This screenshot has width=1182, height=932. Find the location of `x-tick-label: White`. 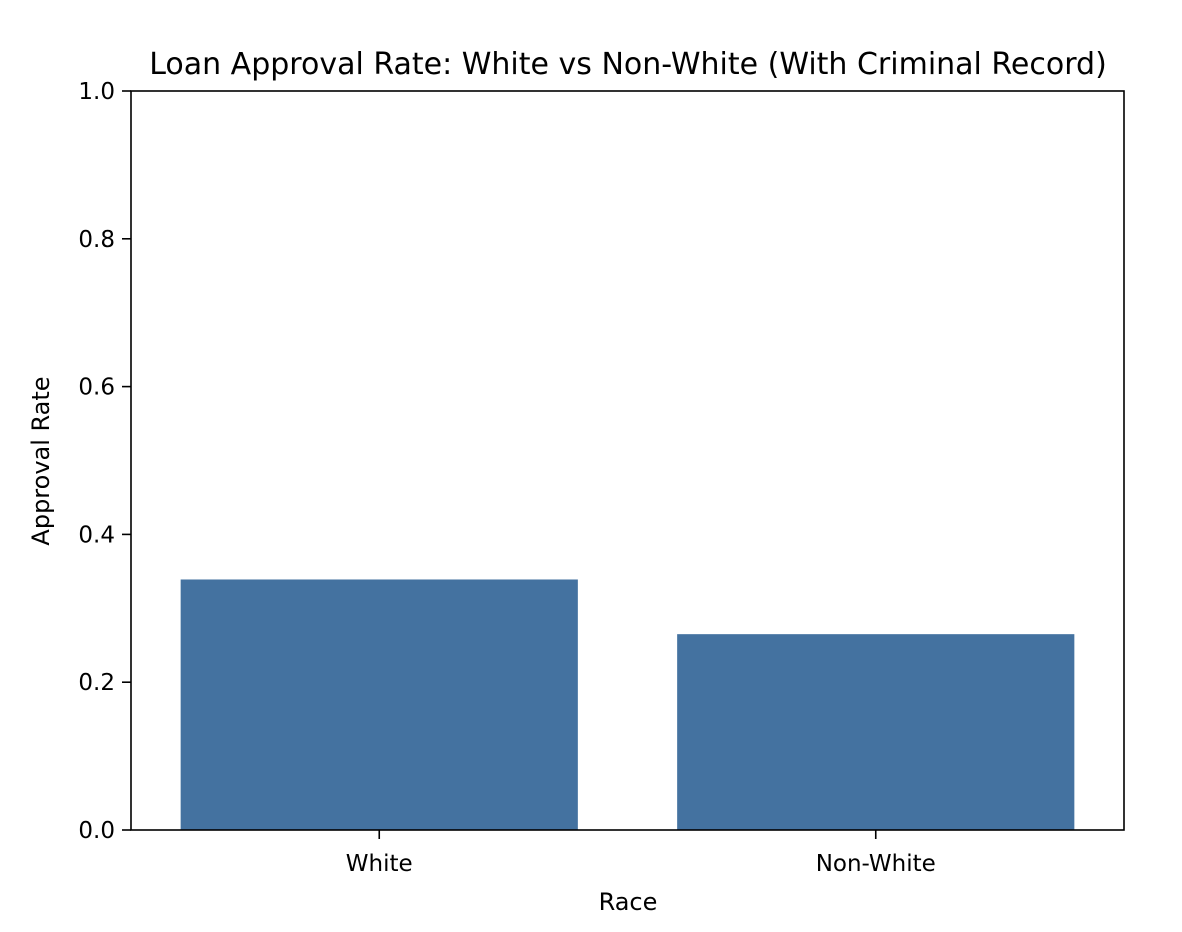

x-tick-label: White is located at coordinates (379, 864).